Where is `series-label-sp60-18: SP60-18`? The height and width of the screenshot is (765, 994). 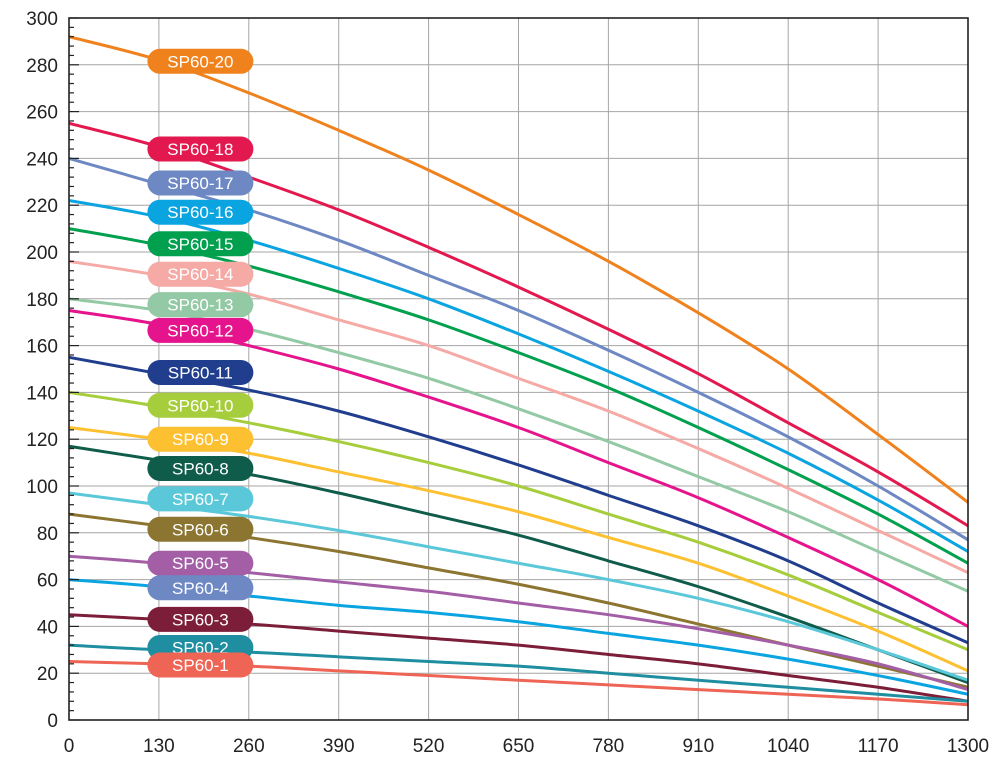 series-label-sp60-18: SP60-18 is located at coordinates (200, 149).